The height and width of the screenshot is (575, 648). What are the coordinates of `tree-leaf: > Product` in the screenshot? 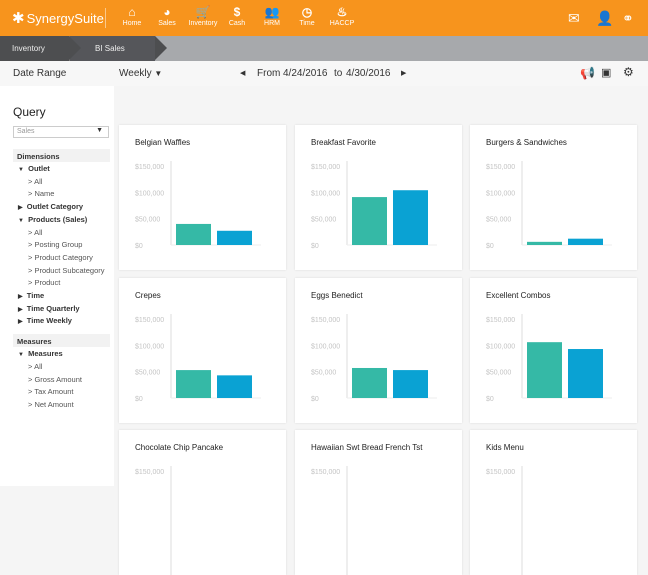 It's located at (44, 283).